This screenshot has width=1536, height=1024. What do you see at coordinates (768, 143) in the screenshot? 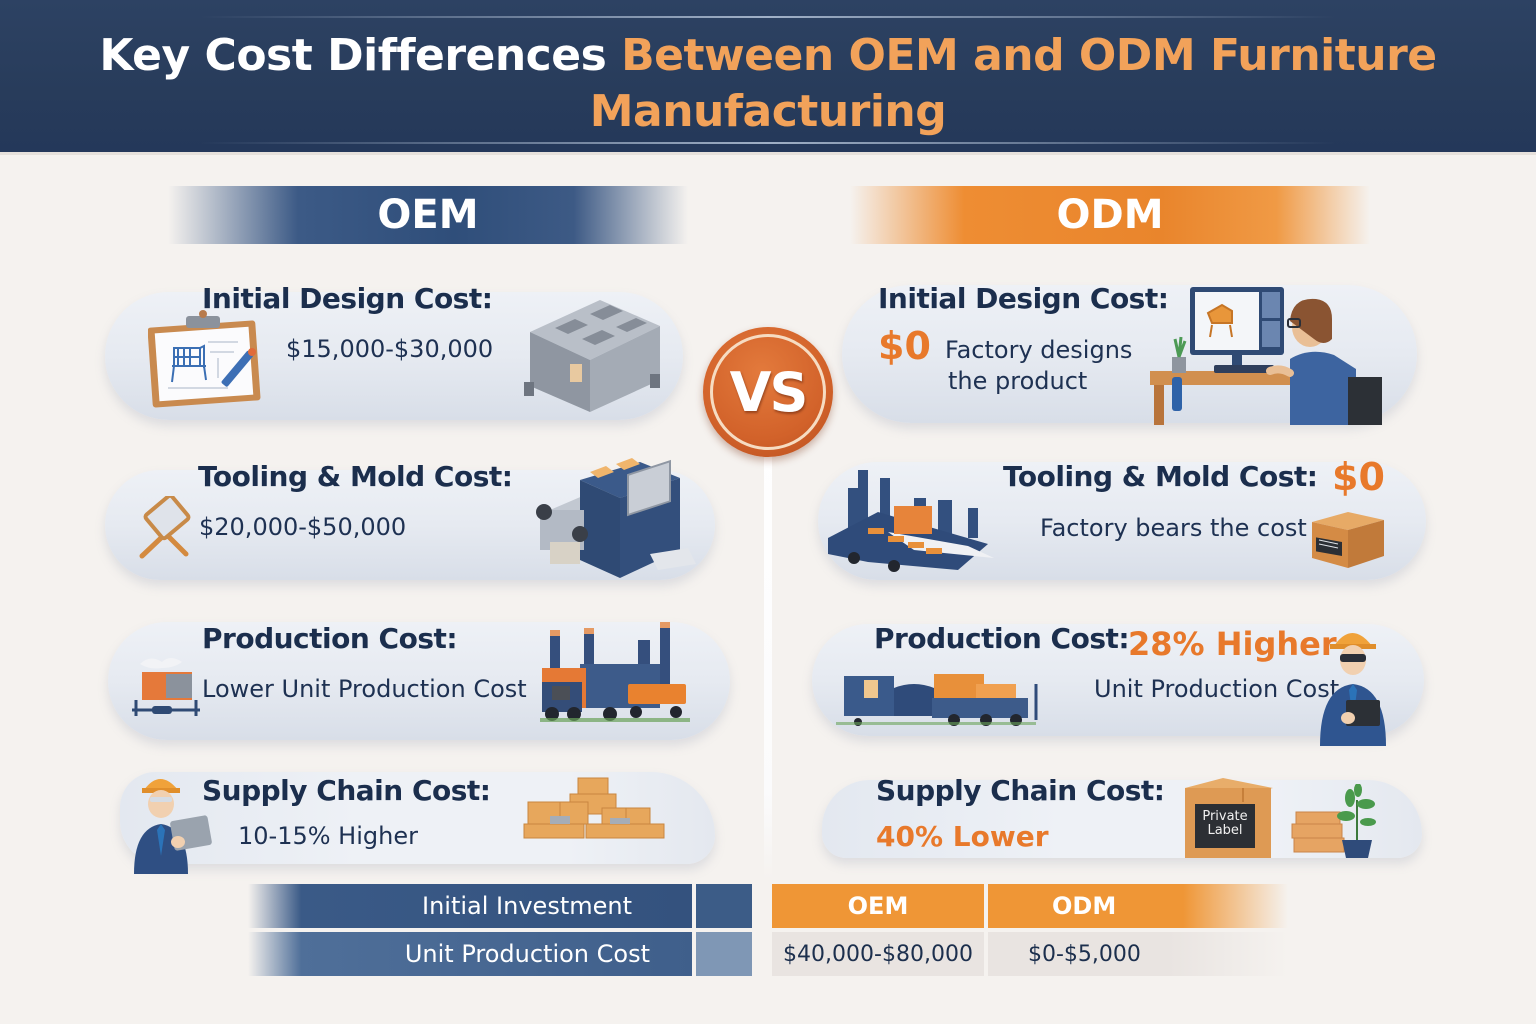
I see `header-rule-bottom` at bounding box center [768, 143].